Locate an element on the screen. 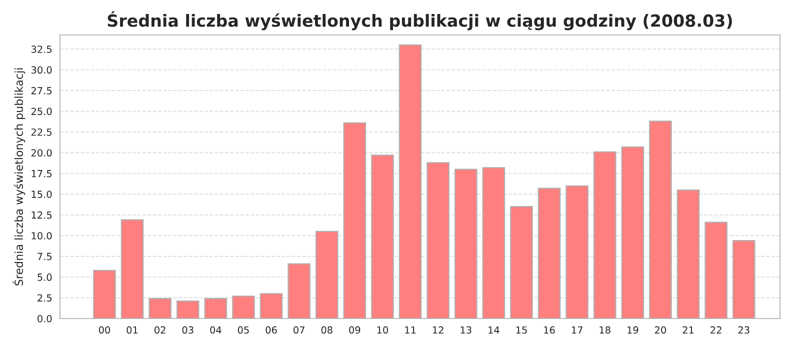 The width and height of the screenshot is (800, 350). y-tick-label: 5.0 is located at coordinates (45, 277).